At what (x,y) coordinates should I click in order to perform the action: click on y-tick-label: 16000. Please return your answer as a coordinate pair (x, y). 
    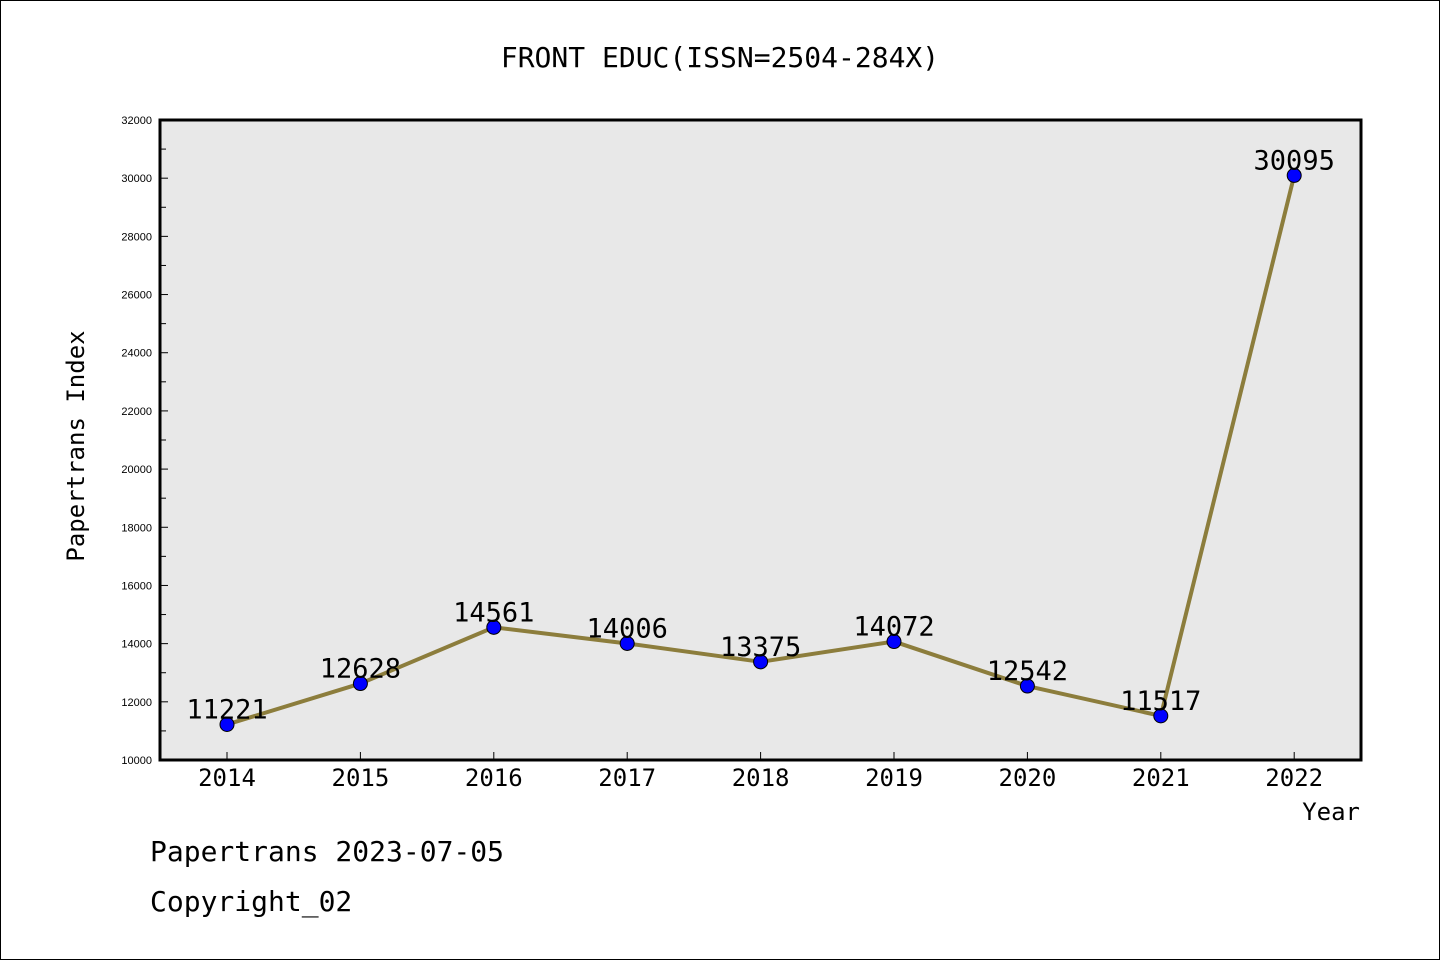
    Looking at the image, I should click on (136, 586).